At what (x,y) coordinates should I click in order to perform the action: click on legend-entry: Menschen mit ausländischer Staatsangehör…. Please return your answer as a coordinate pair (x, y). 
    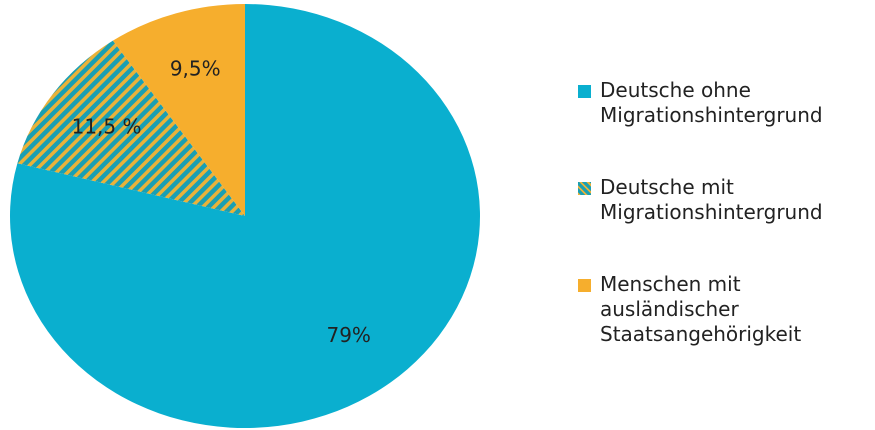
    Looking at the image, I should click on (723, 309).